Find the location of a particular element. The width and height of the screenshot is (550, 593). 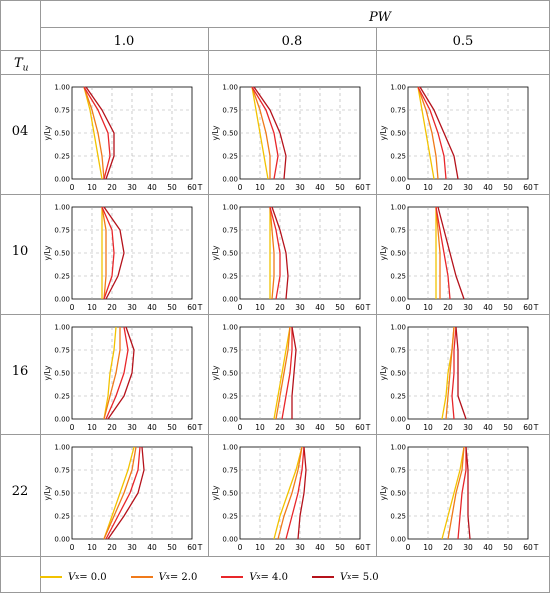

pw-col-1: 1.0 is located at coordinates (124, 41).